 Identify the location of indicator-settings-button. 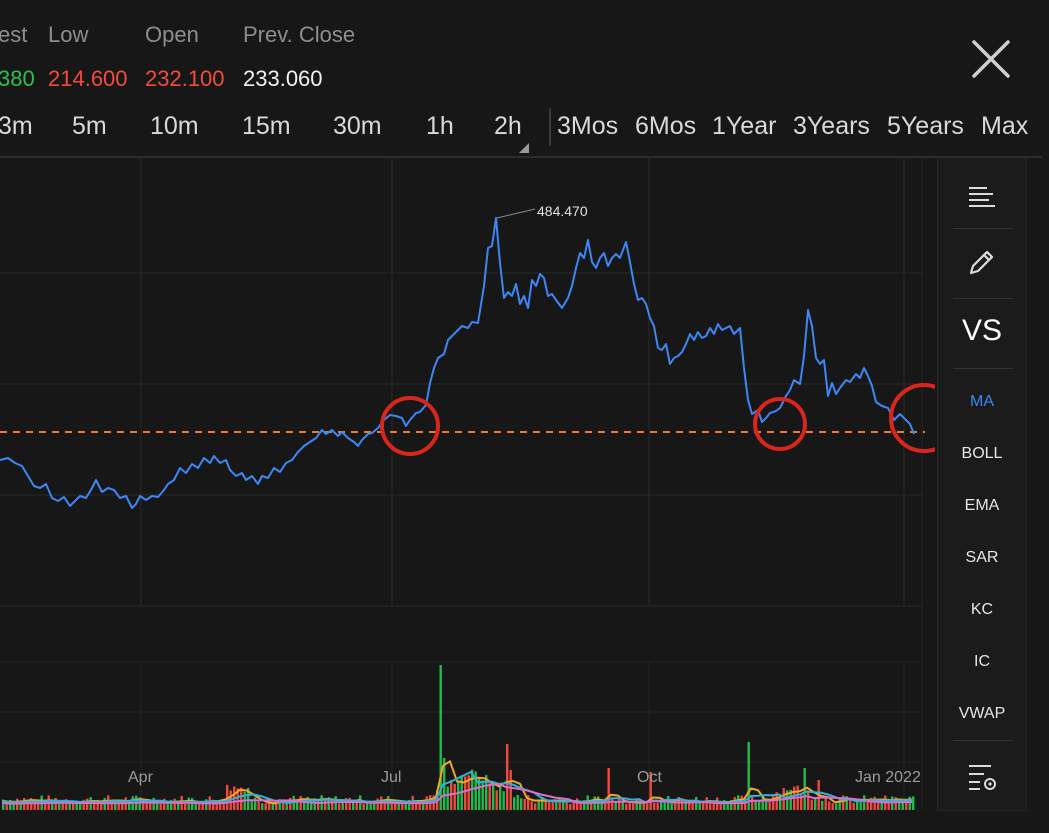
(982, 776).